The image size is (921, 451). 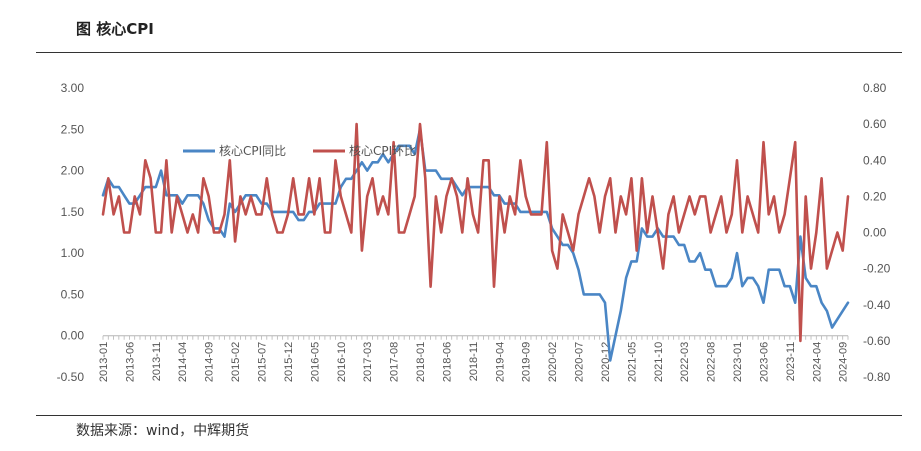 I want to click on x-tick-label: 2013-06, so click(x=130, y=362).